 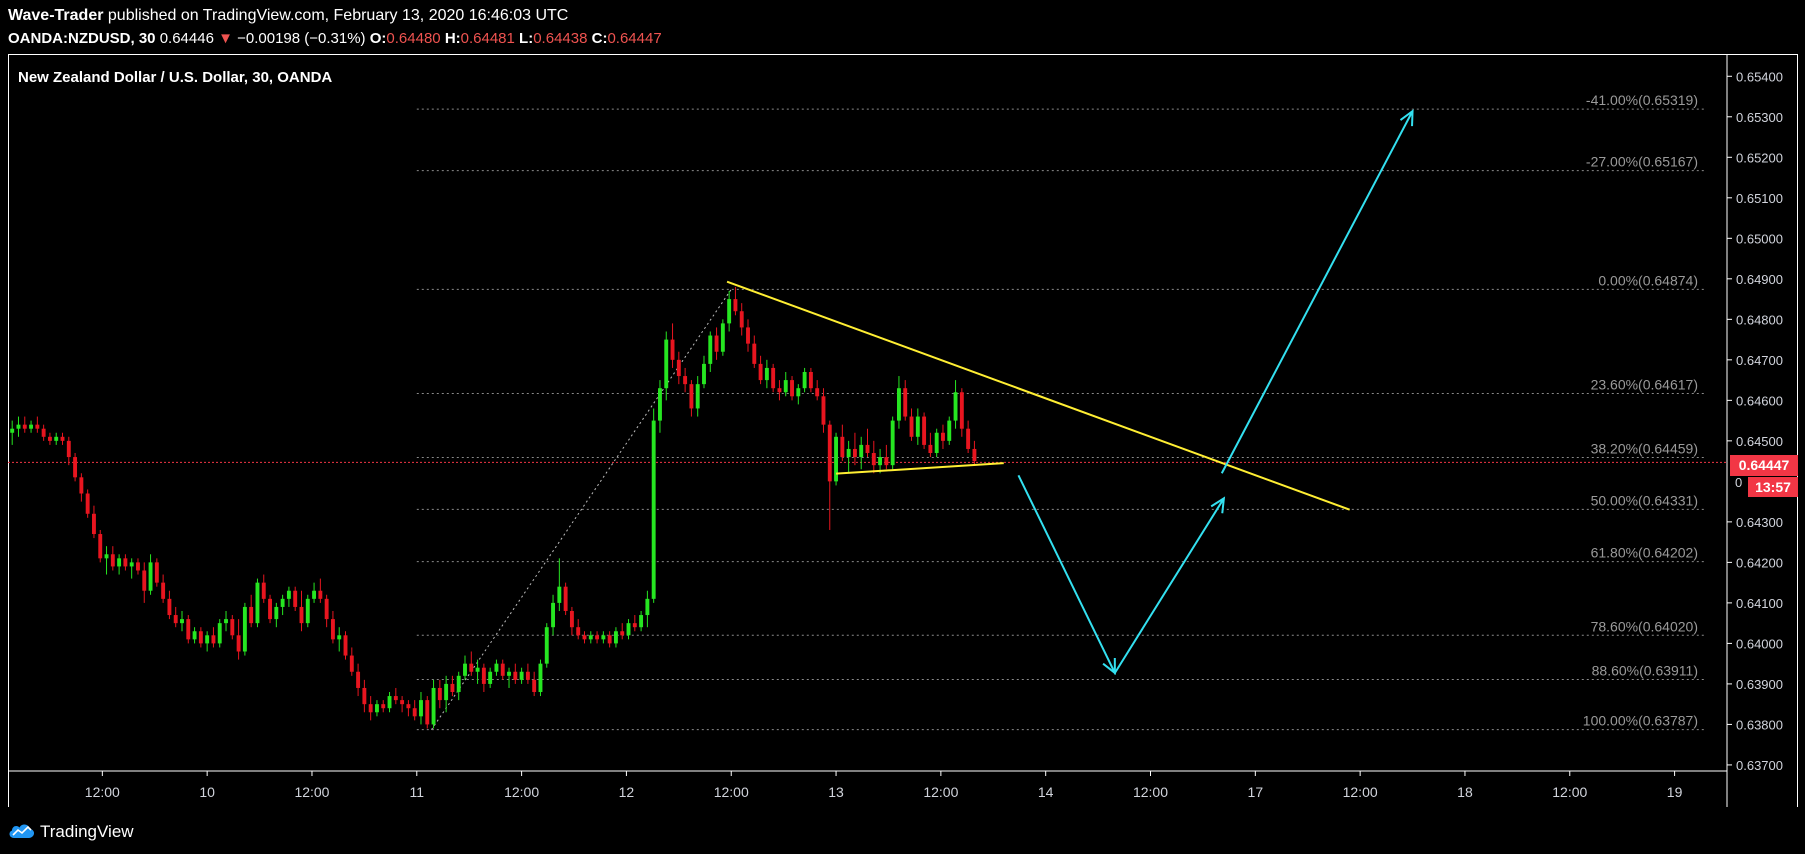 I want to click on time-tick-label: 10, so click(x=207, y=792).